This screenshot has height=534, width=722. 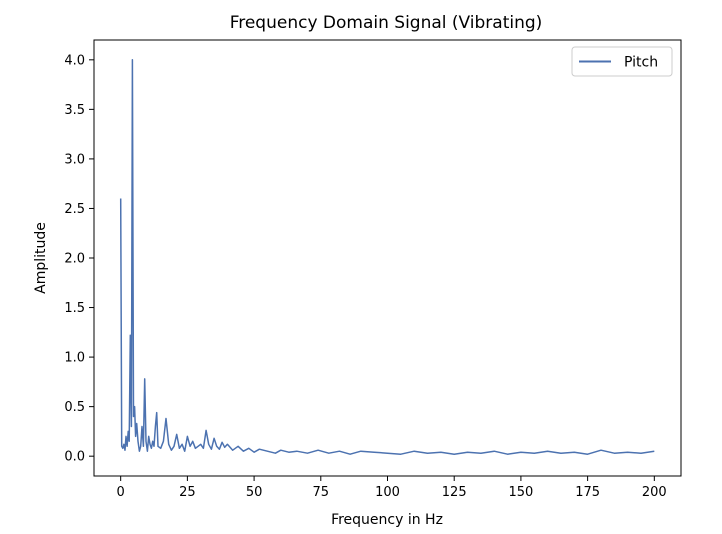 I want to click on y-tick-label: 3.0, so click(x=74, y=159).